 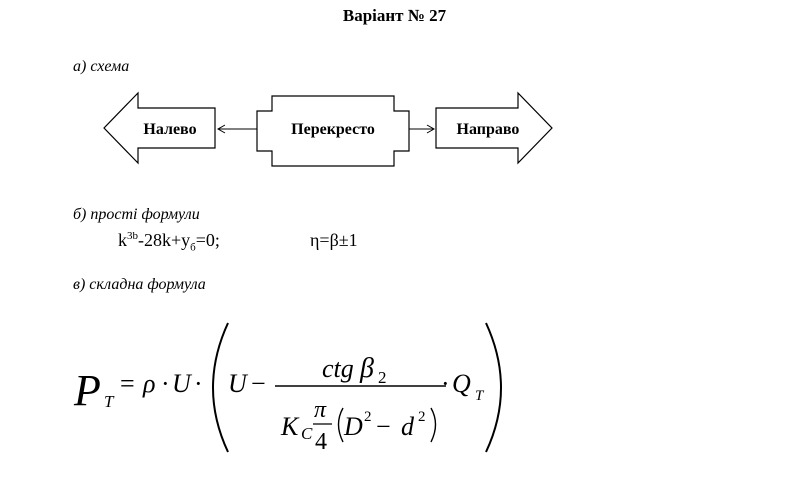 What do you see at coordinates (408, 426) in the screenshot?
I see `svg-text: d` at bounding box center [408, 426].